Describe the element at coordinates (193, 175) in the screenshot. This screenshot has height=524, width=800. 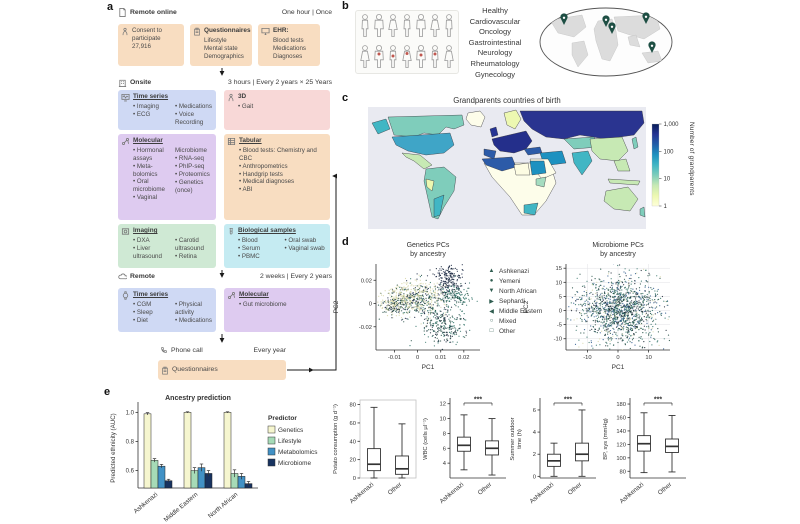
I see `list-item: Proteomics` at that location.